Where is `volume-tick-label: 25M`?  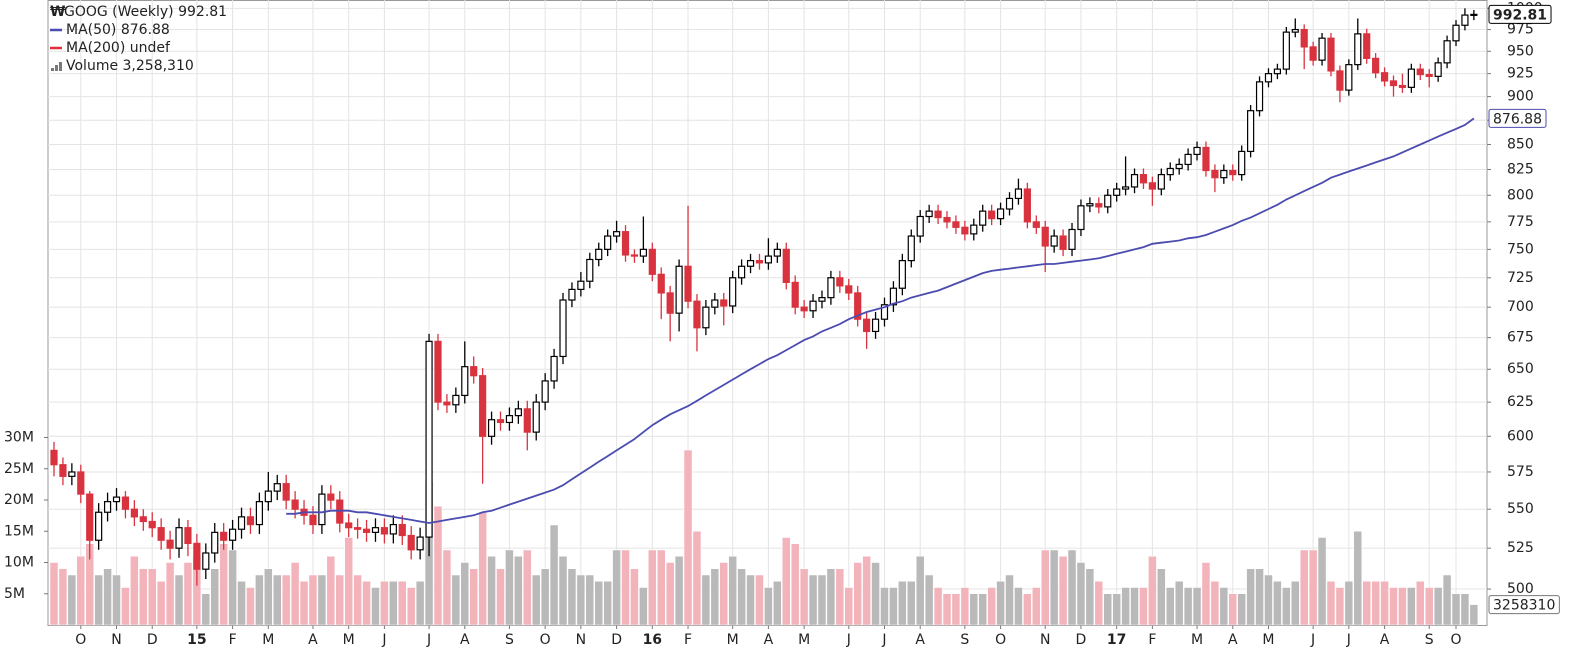
volume-tick-label: 25M is located at coordinates (19, 469).